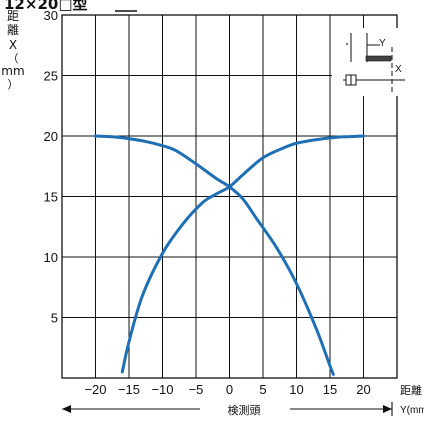 Image resolution: width=424 pixels, height=424 pixels. I want to click on x-tick-label: 10, so click(296, 389).